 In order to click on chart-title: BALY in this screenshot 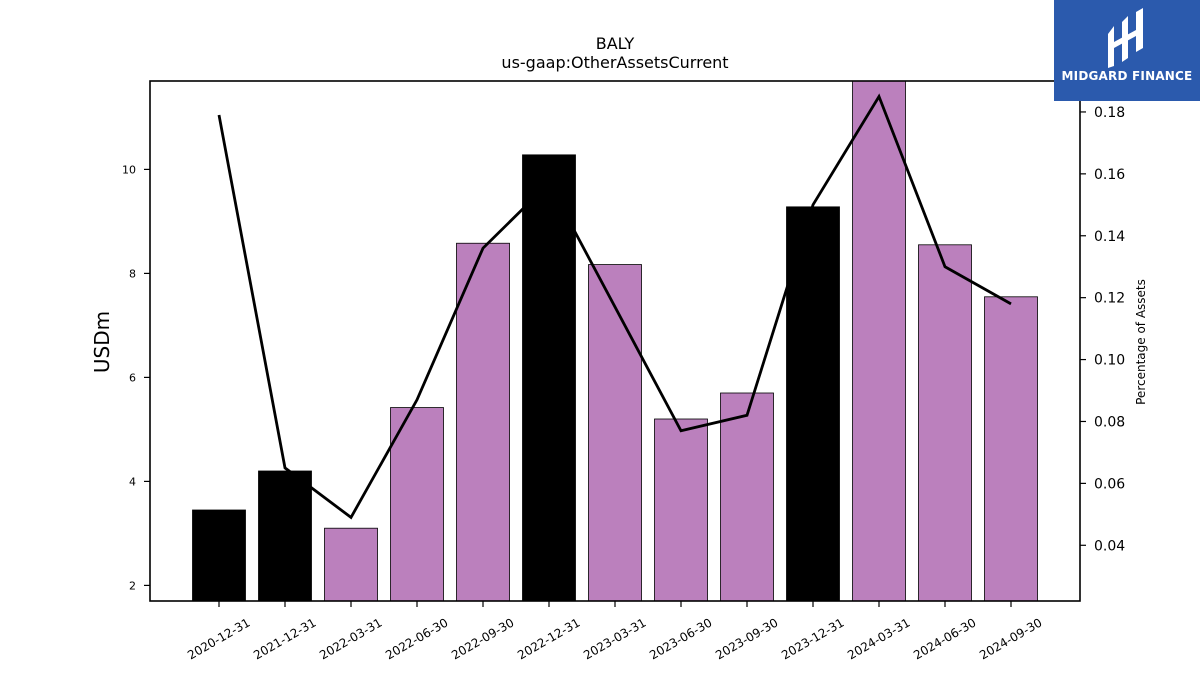, I will do `click(615, 43)`.